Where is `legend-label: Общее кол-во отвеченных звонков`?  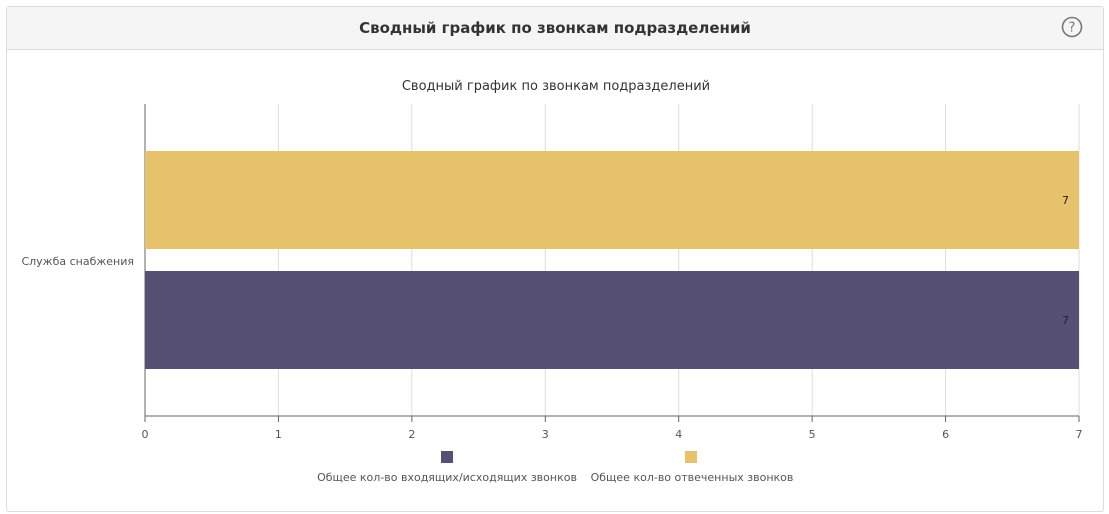
legend-label: Общее кол-во отвеченных звонков is located at coordinates (692, 477).